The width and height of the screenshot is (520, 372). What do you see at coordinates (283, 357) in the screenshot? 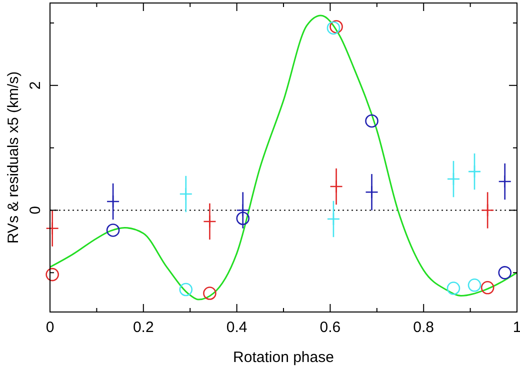
I see `x-axis-title: Rotation phase` at bounding box center [283, 357].